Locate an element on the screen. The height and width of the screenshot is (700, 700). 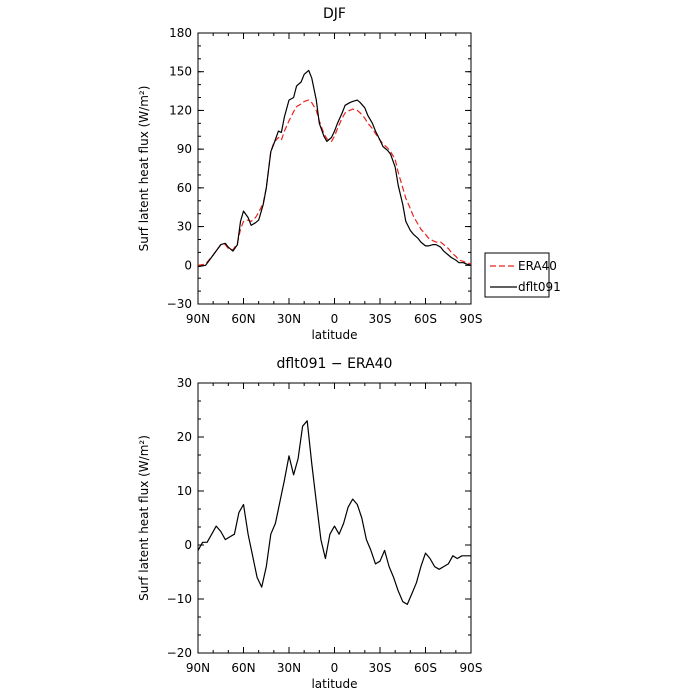
y-tick-label: 90 is located at coordinates (184, 149).